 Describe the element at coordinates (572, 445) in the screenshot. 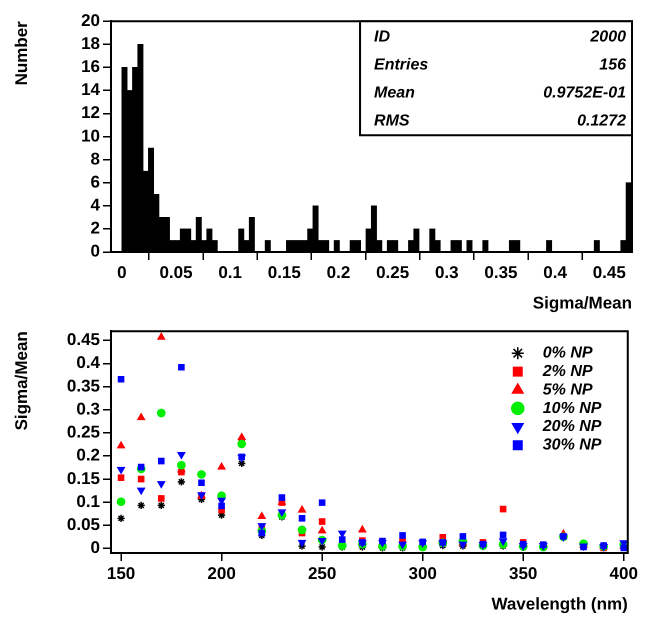

I see `legend-label: 30% NP` at that location.